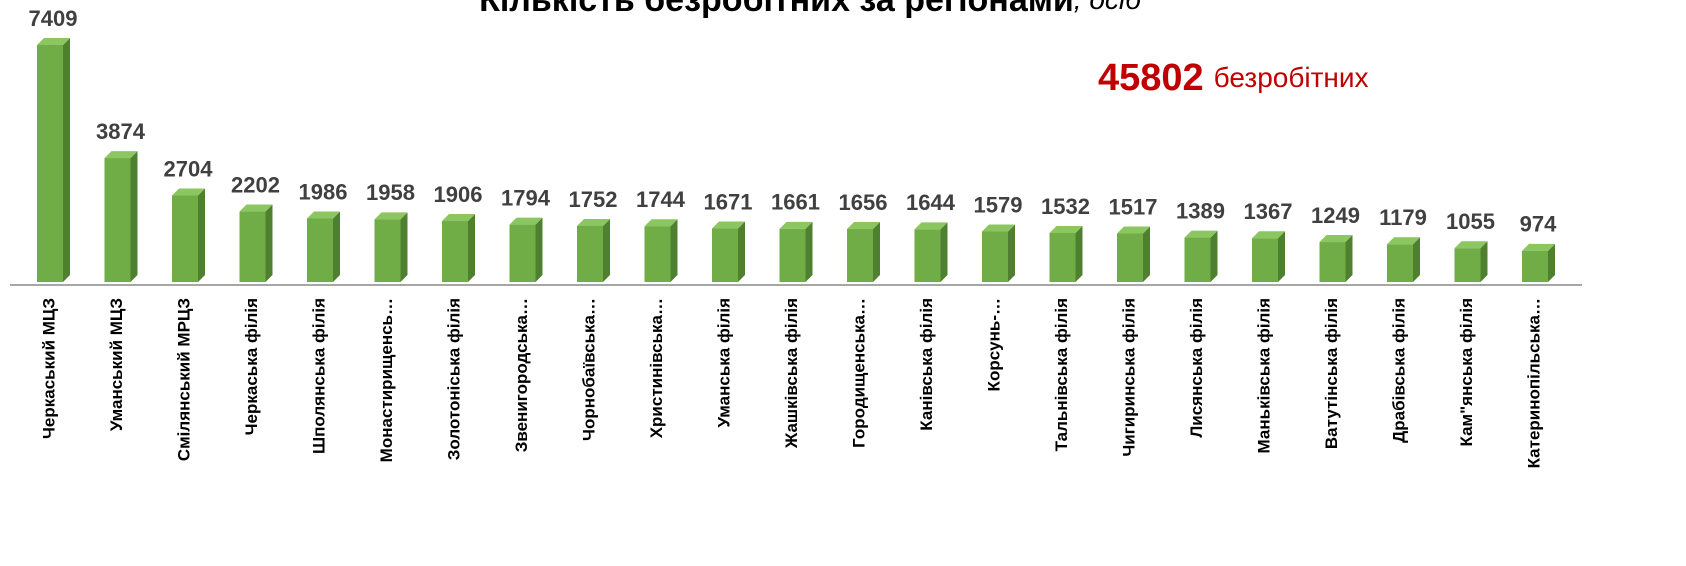  I want to click on value-label: 1986, so click(323, 191).